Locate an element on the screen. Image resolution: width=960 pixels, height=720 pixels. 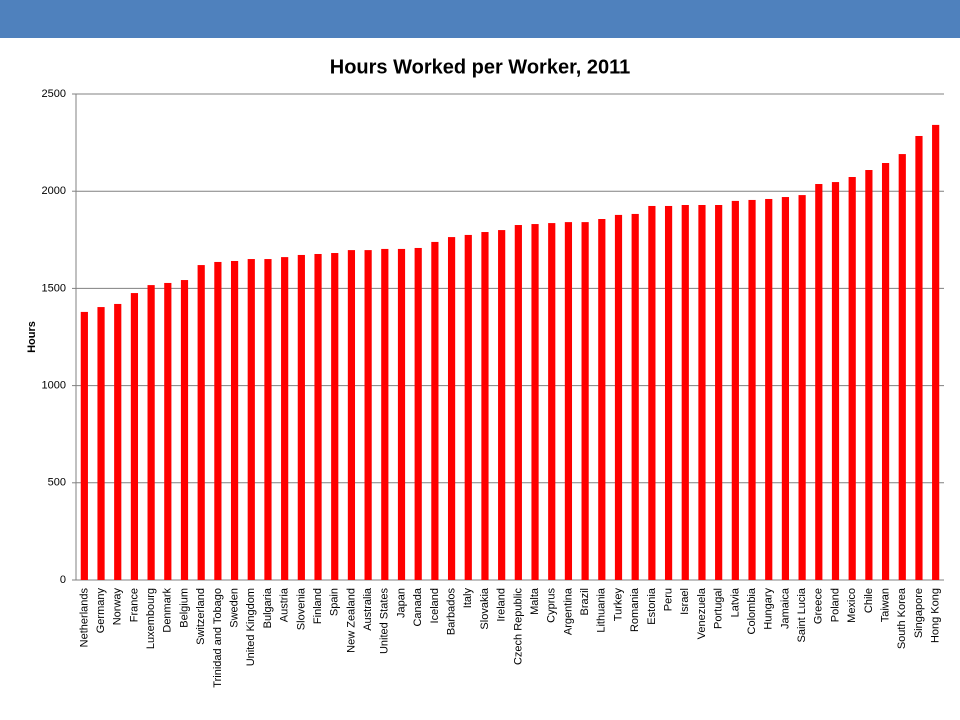
x-tick-label: Switzerland is located at coordinates (201, 616).